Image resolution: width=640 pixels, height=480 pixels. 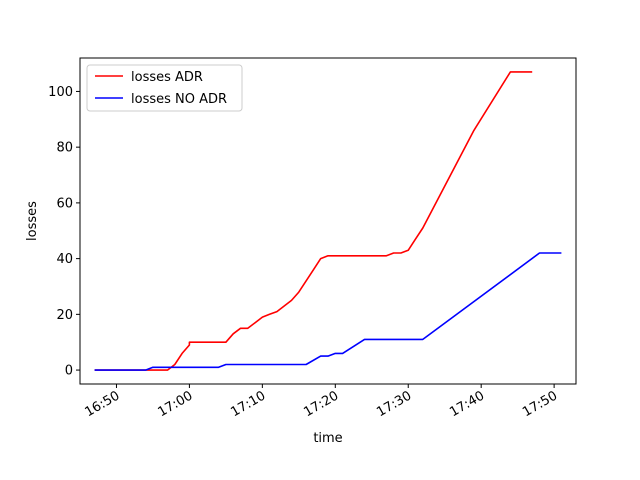 I want to click on legend-label-adr: losses ADR, so click(x=167, y=77).